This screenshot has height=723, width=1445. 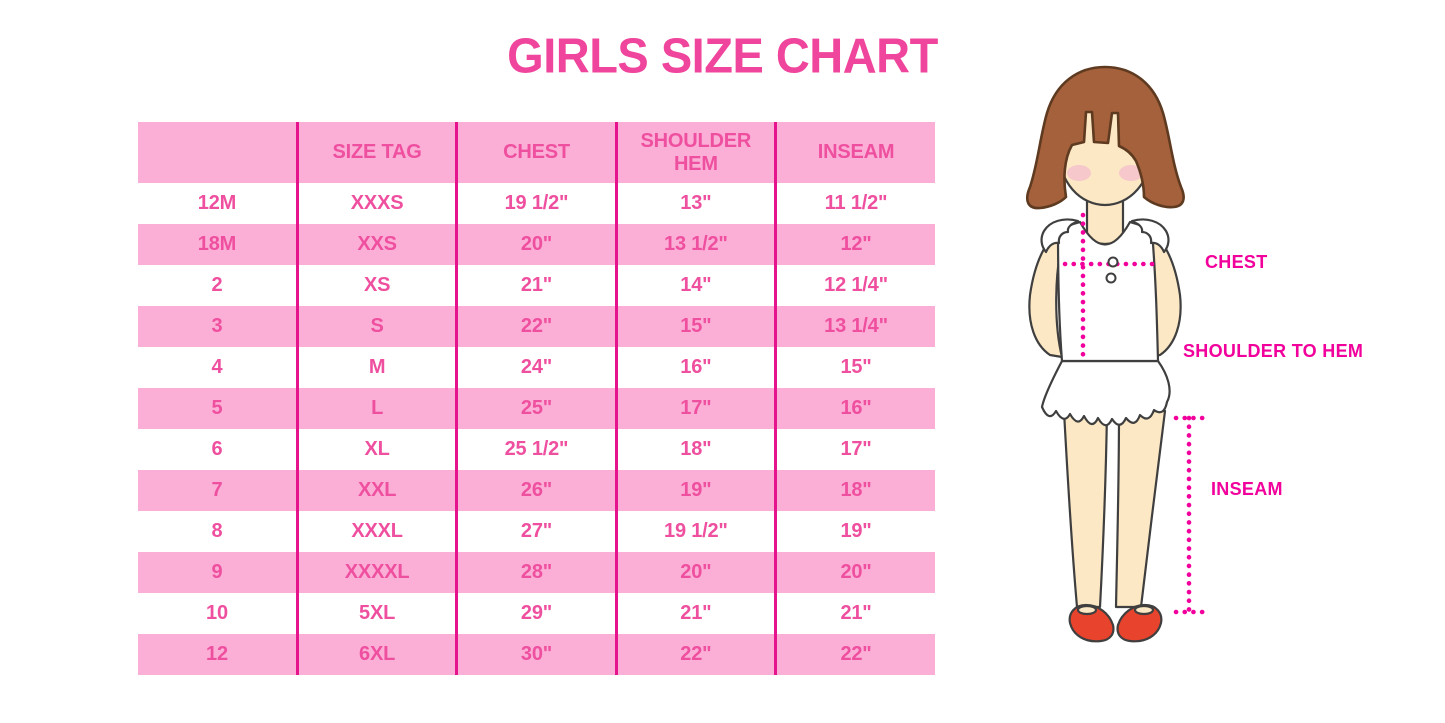 I want to click on table-cell: S, so click(x=376, y=326).